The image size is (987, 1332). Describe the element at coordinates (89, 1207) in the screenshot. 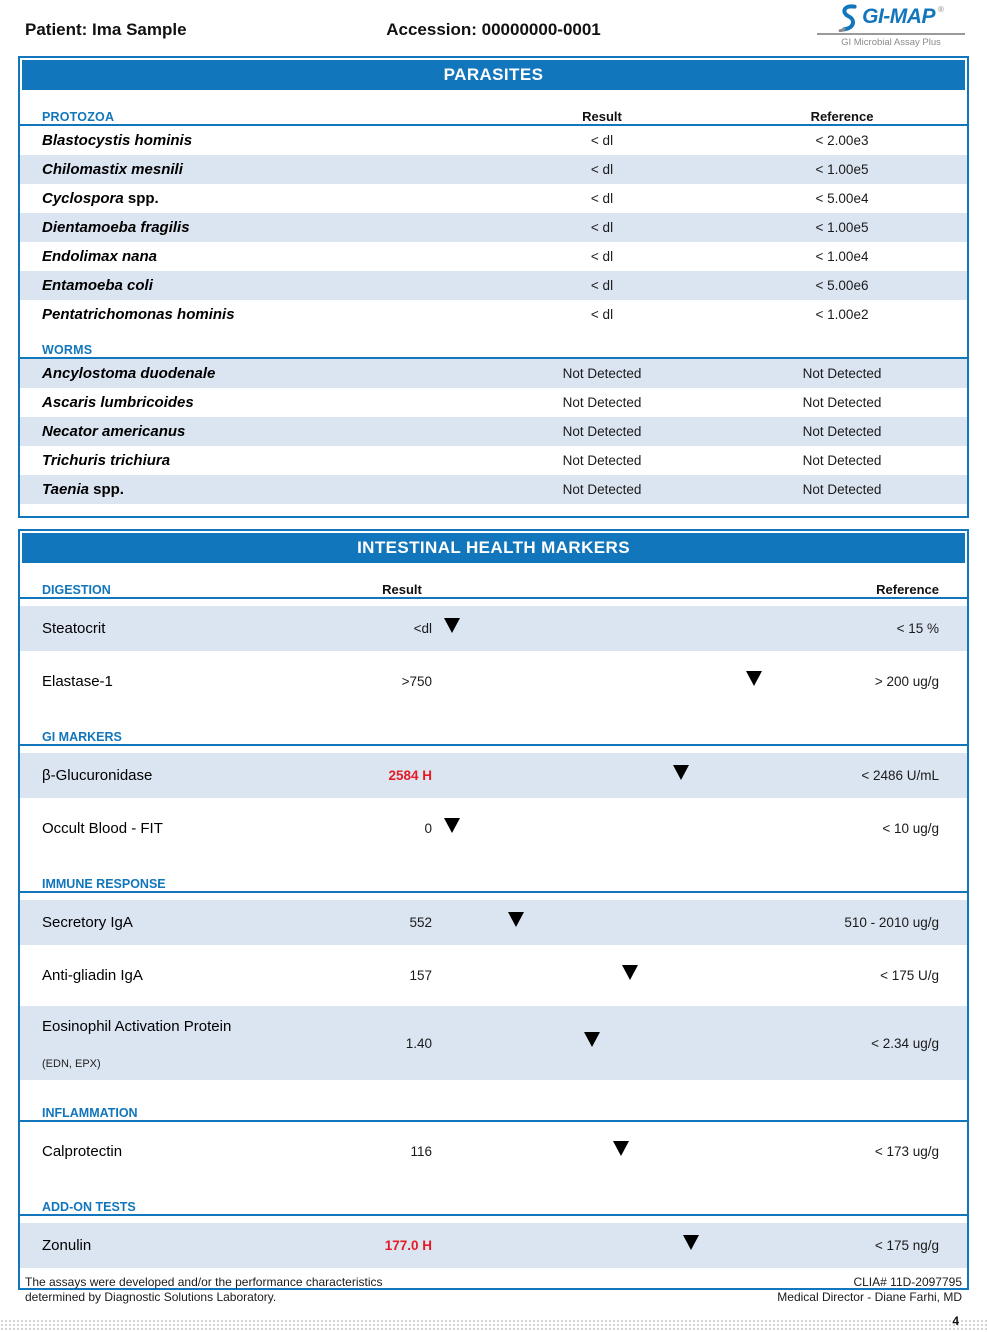

I see `section-label: ADD-ON TESTS` at that location.